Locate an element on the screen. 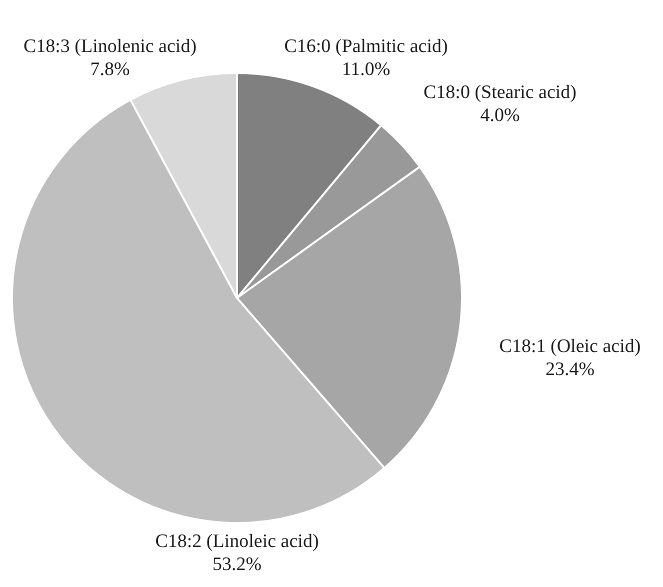 This screenshot has width=663, height=587. slice-label: C18:0 (Stearic acid) is located at coordinates (500, 92).